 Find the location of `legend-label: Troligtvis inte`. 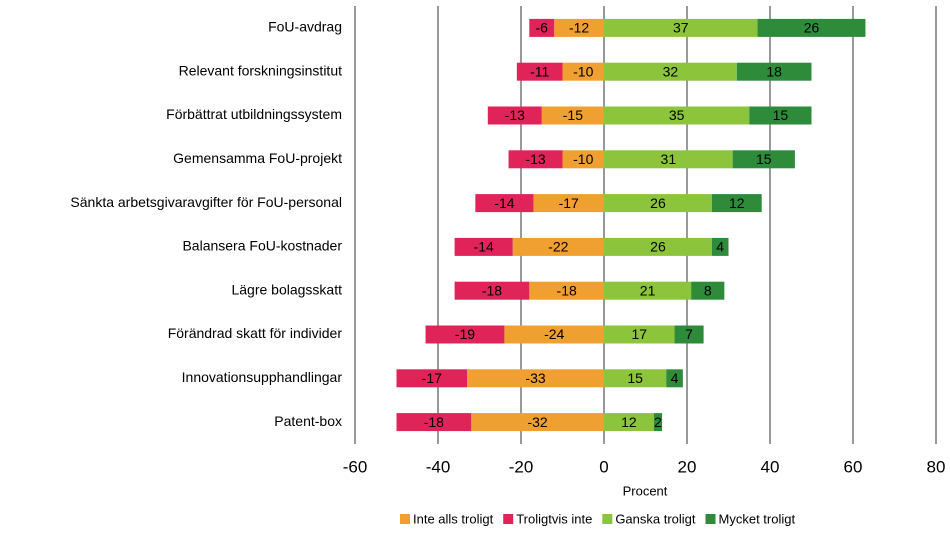

legend-label: Troligtvis inte is located at coordinates (554, 518).